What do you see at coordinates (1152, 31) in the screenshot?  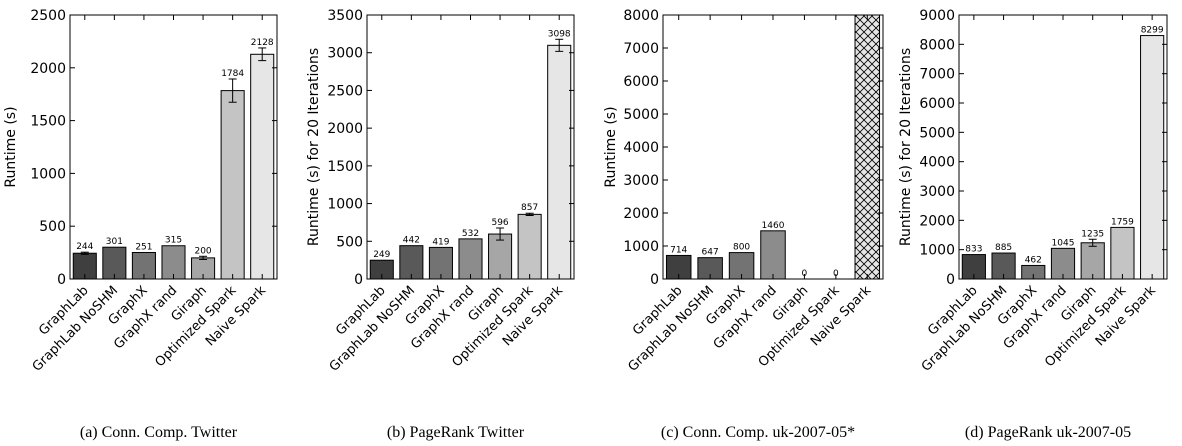 I see `data-label: 8299` at bounding box center [1152, 31].